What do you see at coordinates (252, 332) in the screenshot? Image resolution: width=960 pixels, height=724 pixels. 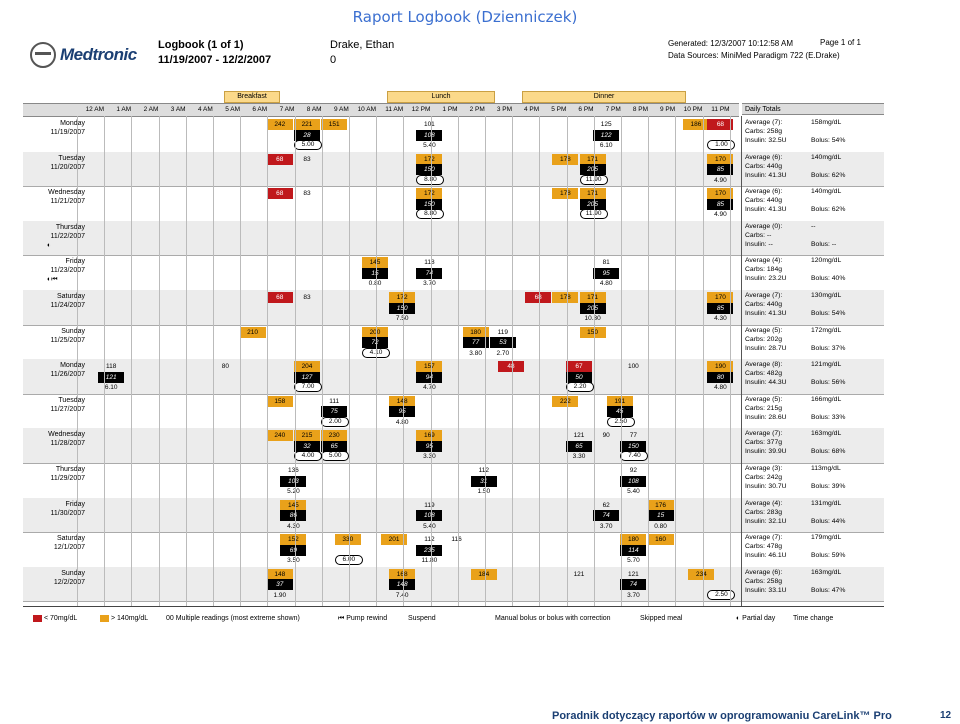 I see `reading-cell: 210` at bounding box center [252, 332].